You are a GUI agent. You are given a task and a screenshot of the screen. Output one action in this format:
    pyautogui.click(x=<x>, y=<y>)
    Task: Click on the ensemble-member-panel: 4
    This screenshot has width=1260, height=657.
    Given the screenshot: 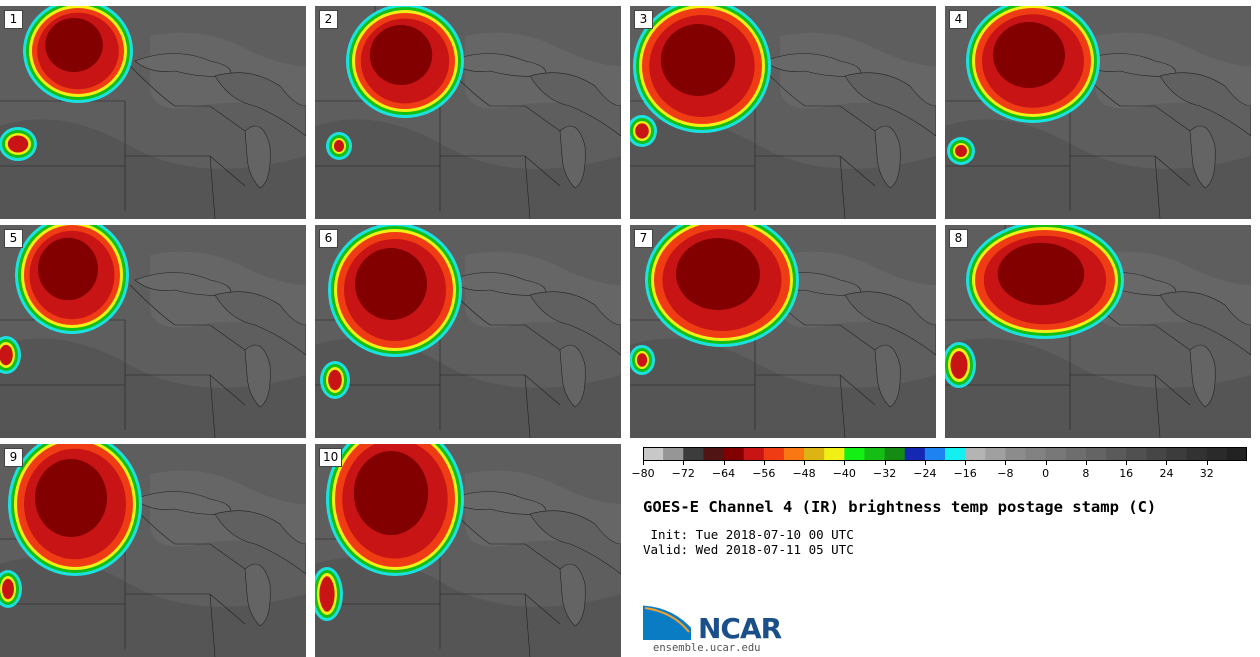 What is the action you would take?
    pyautogui.click(x=1098, y=112)
    